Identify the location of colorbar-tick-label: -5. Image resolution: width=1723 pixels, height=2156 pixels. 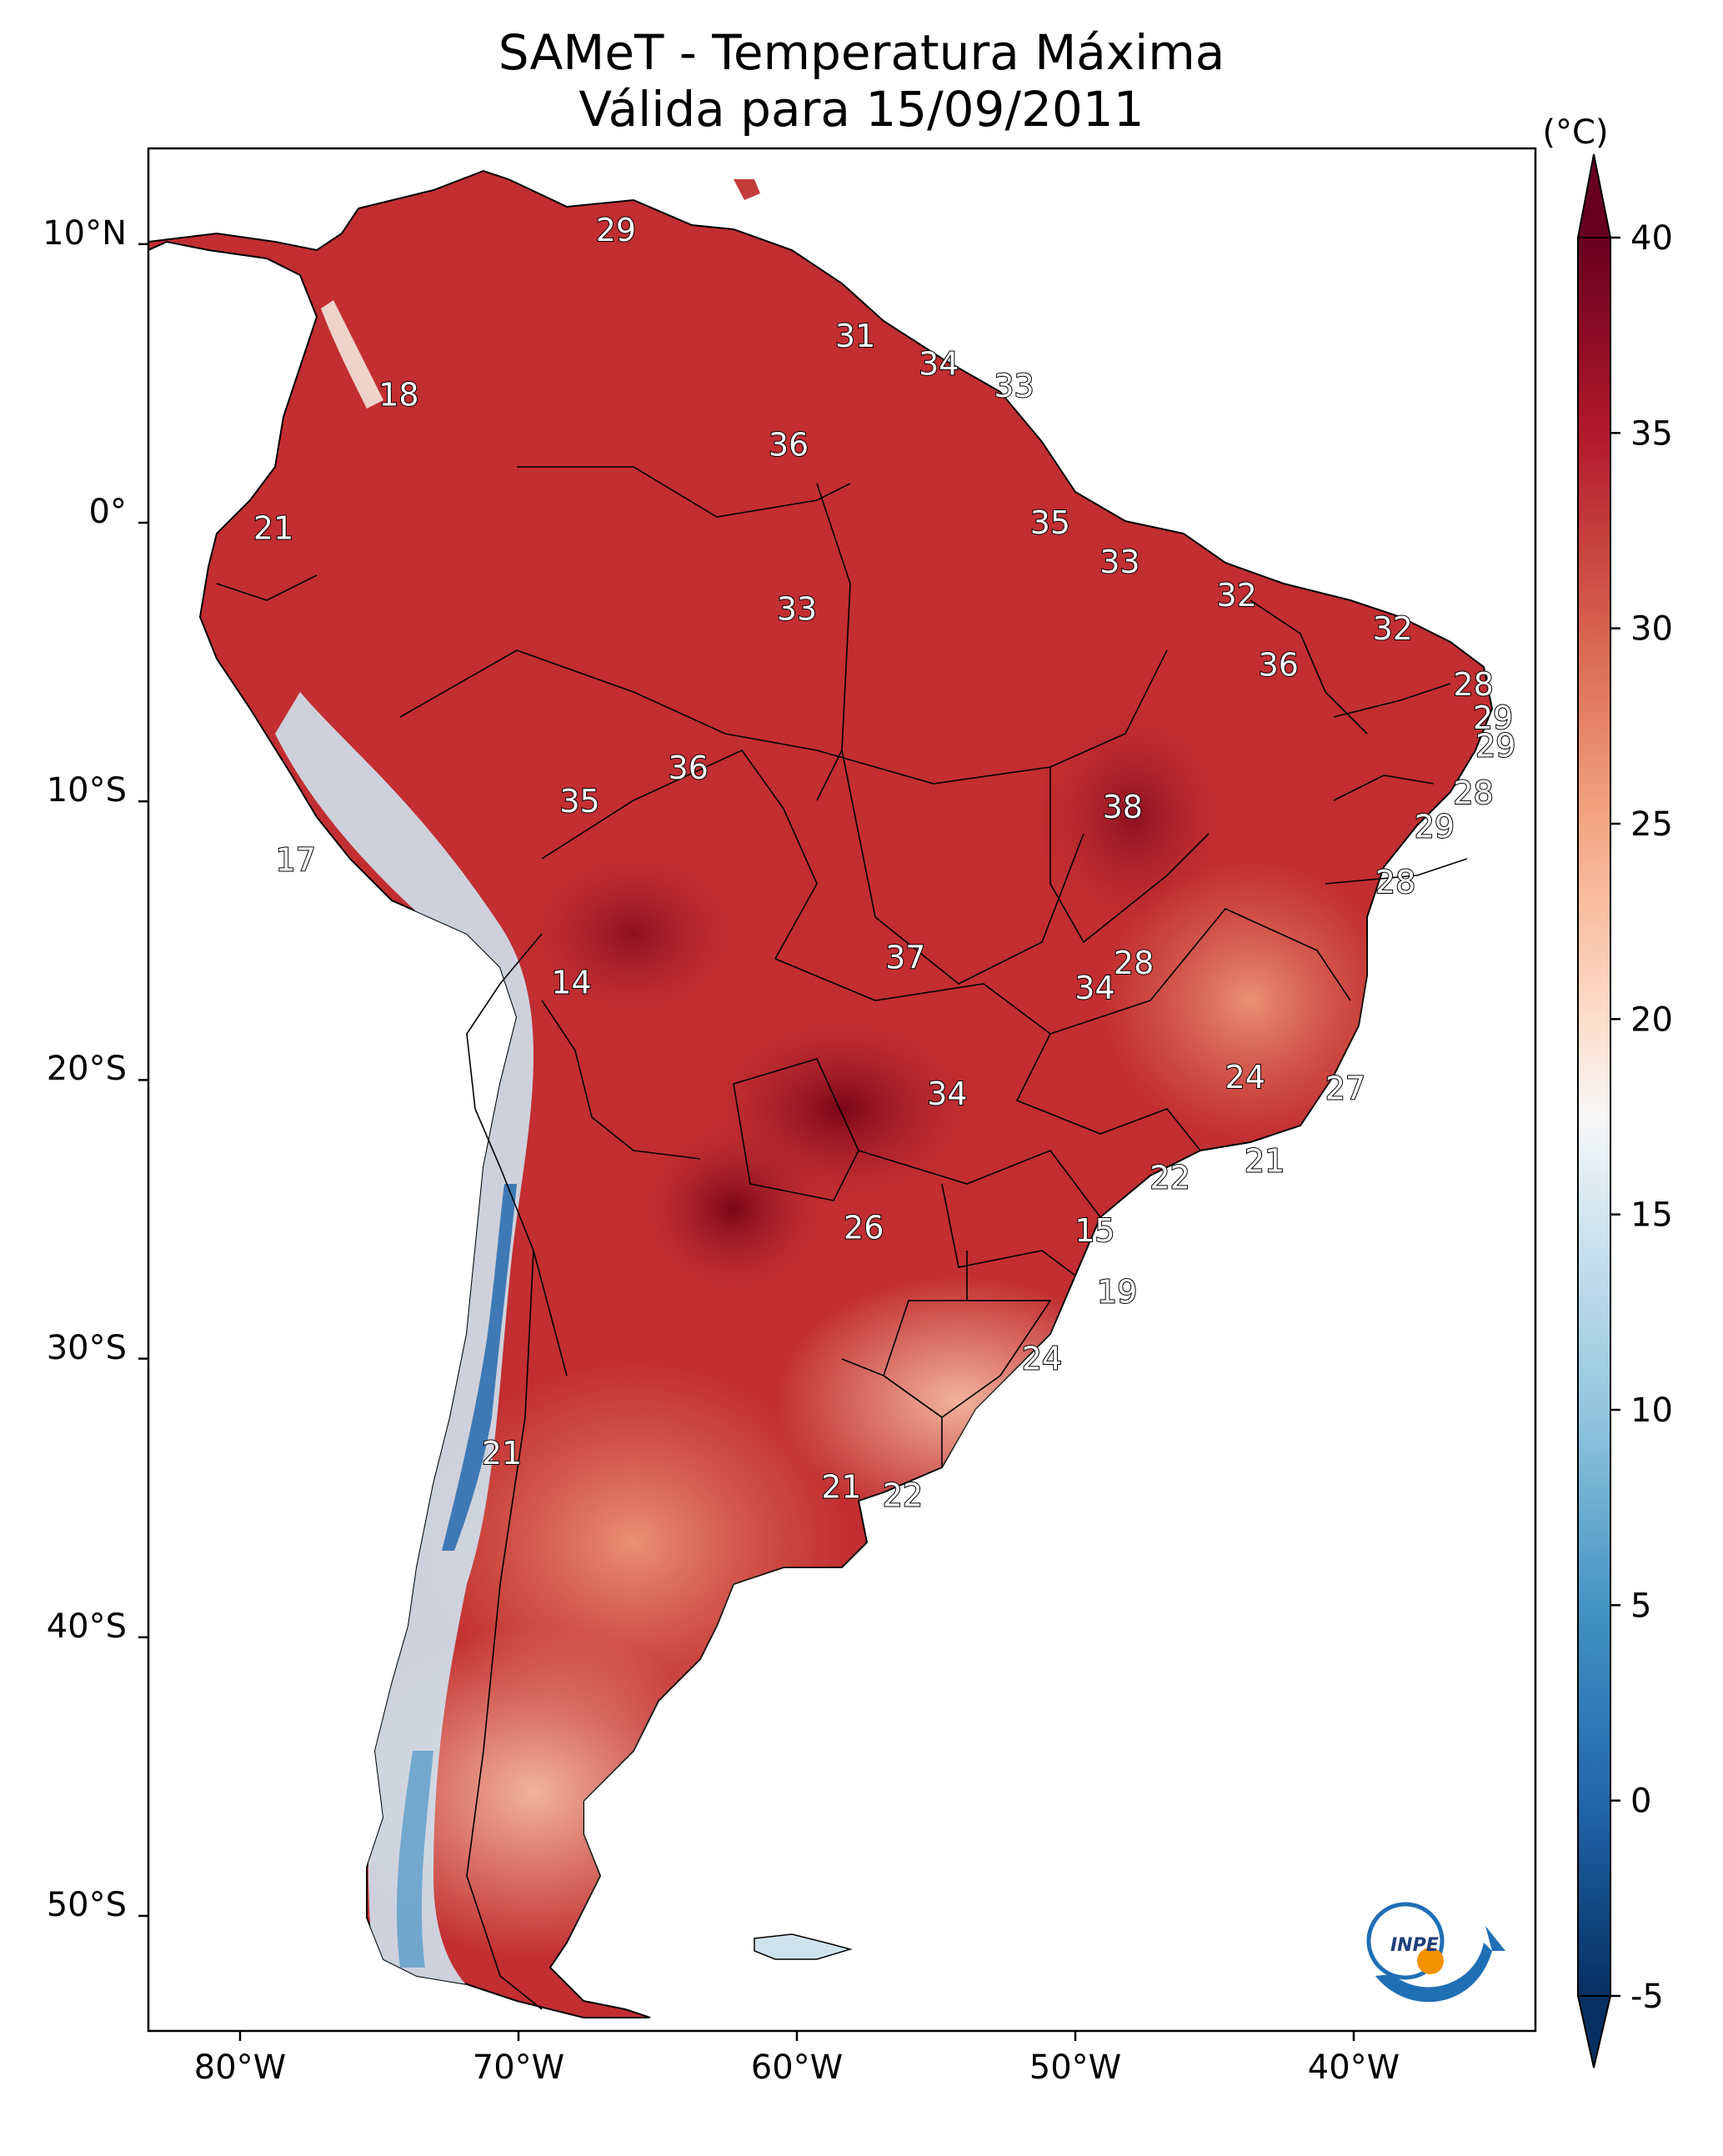
(1647, 1997).